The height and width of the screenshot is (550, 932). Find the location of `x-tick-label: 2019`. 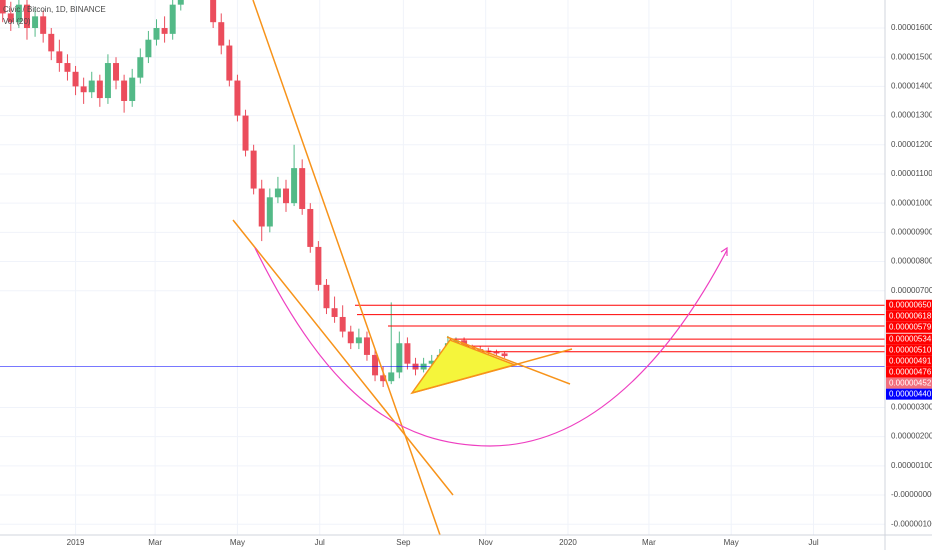

x-tick-label: 2019 is located at coordinates (76, 542).